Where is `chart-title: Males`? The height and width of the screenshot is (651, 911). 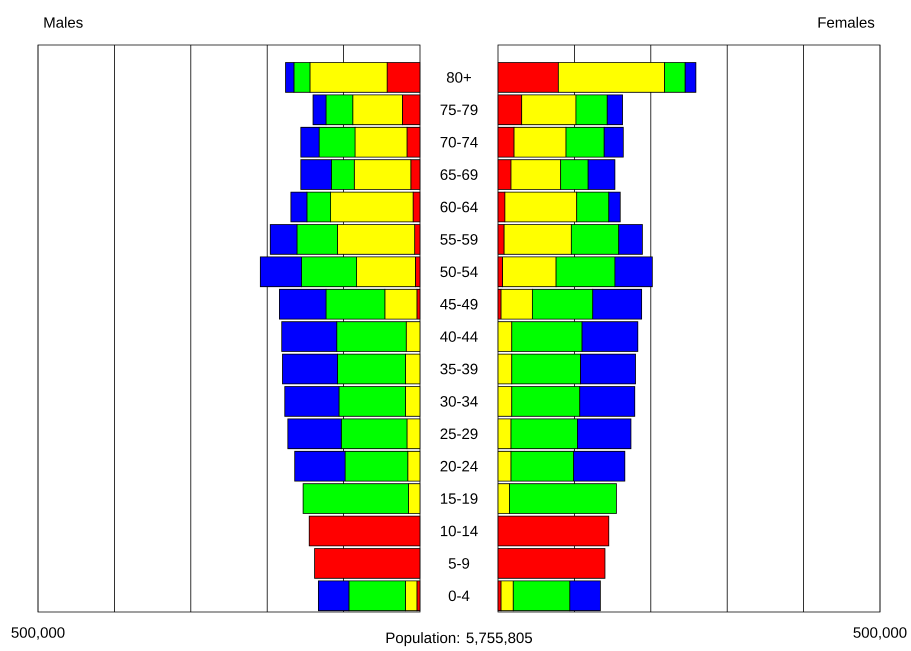 chart-title: Males is located at coordinates (63, 22).